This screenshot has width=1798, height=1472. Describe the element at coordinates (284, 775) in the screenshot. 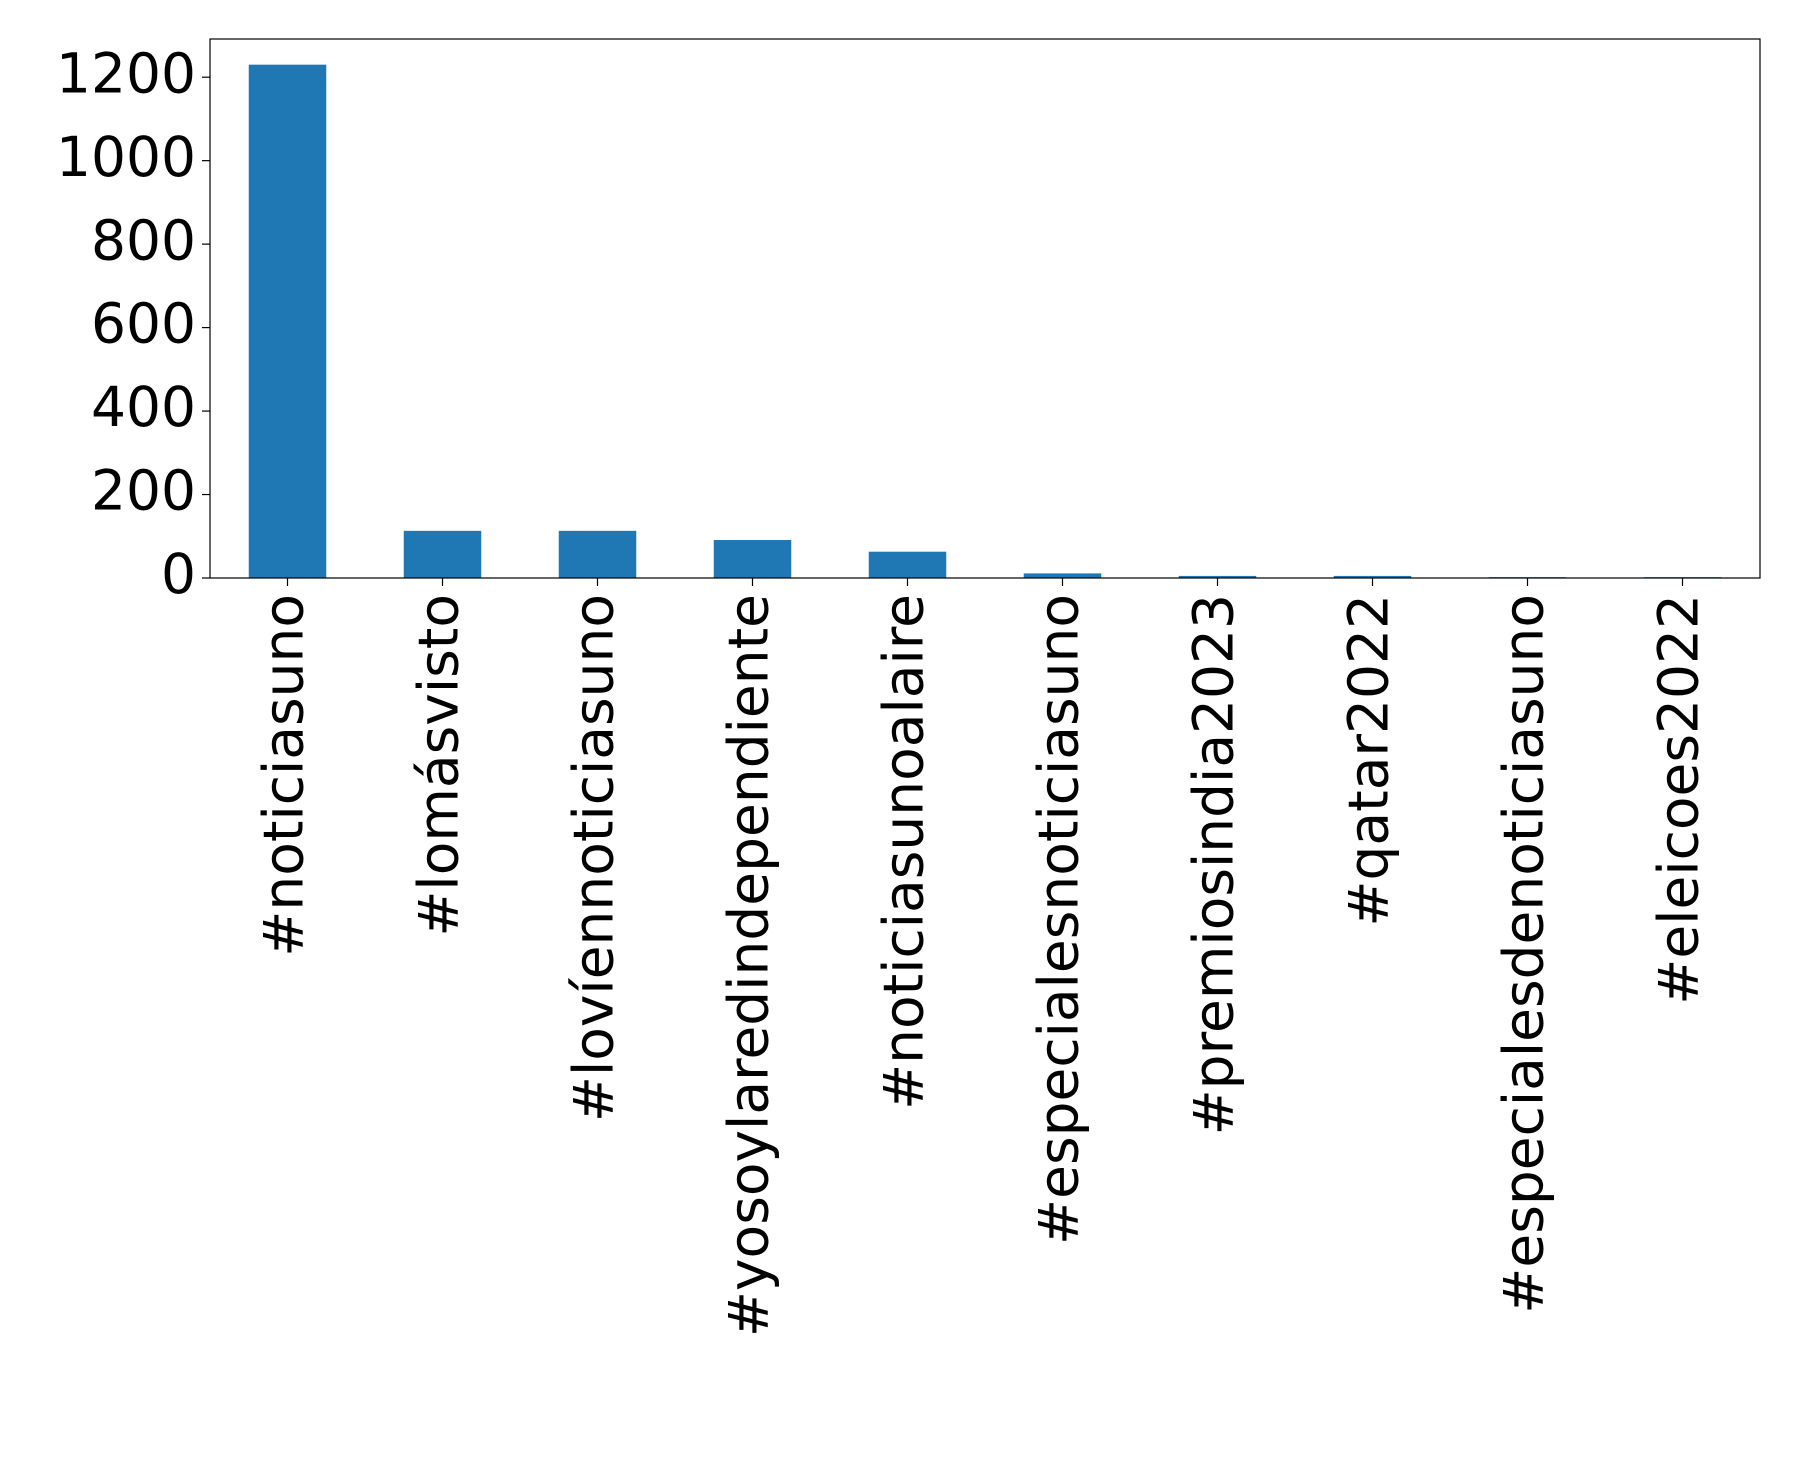

I see `x-tick-label: #noticiasuno` at that location.